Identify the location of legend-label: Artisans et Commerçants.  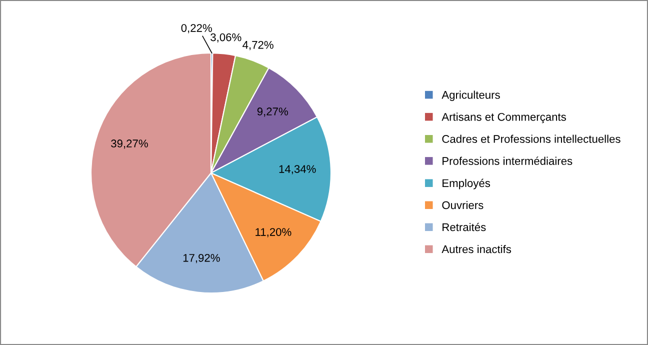
(504, 118).